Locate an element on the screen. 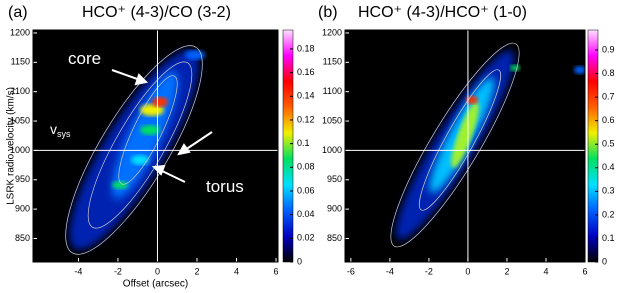 The height and width of the screenshot is (293, 624). panel-label: (b) is located at coordinates (328, 12).